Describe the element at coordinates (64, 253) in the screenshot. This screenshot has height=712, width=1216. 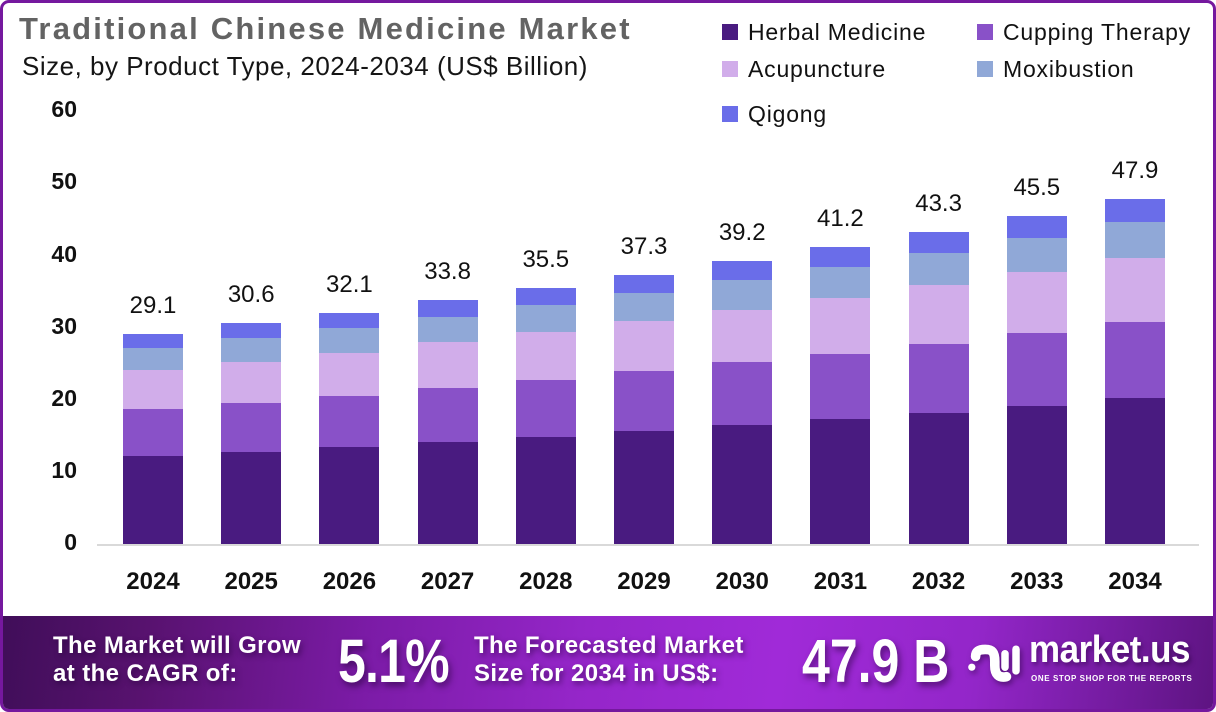
I see `y-axis-tick-label: 40` at that location.